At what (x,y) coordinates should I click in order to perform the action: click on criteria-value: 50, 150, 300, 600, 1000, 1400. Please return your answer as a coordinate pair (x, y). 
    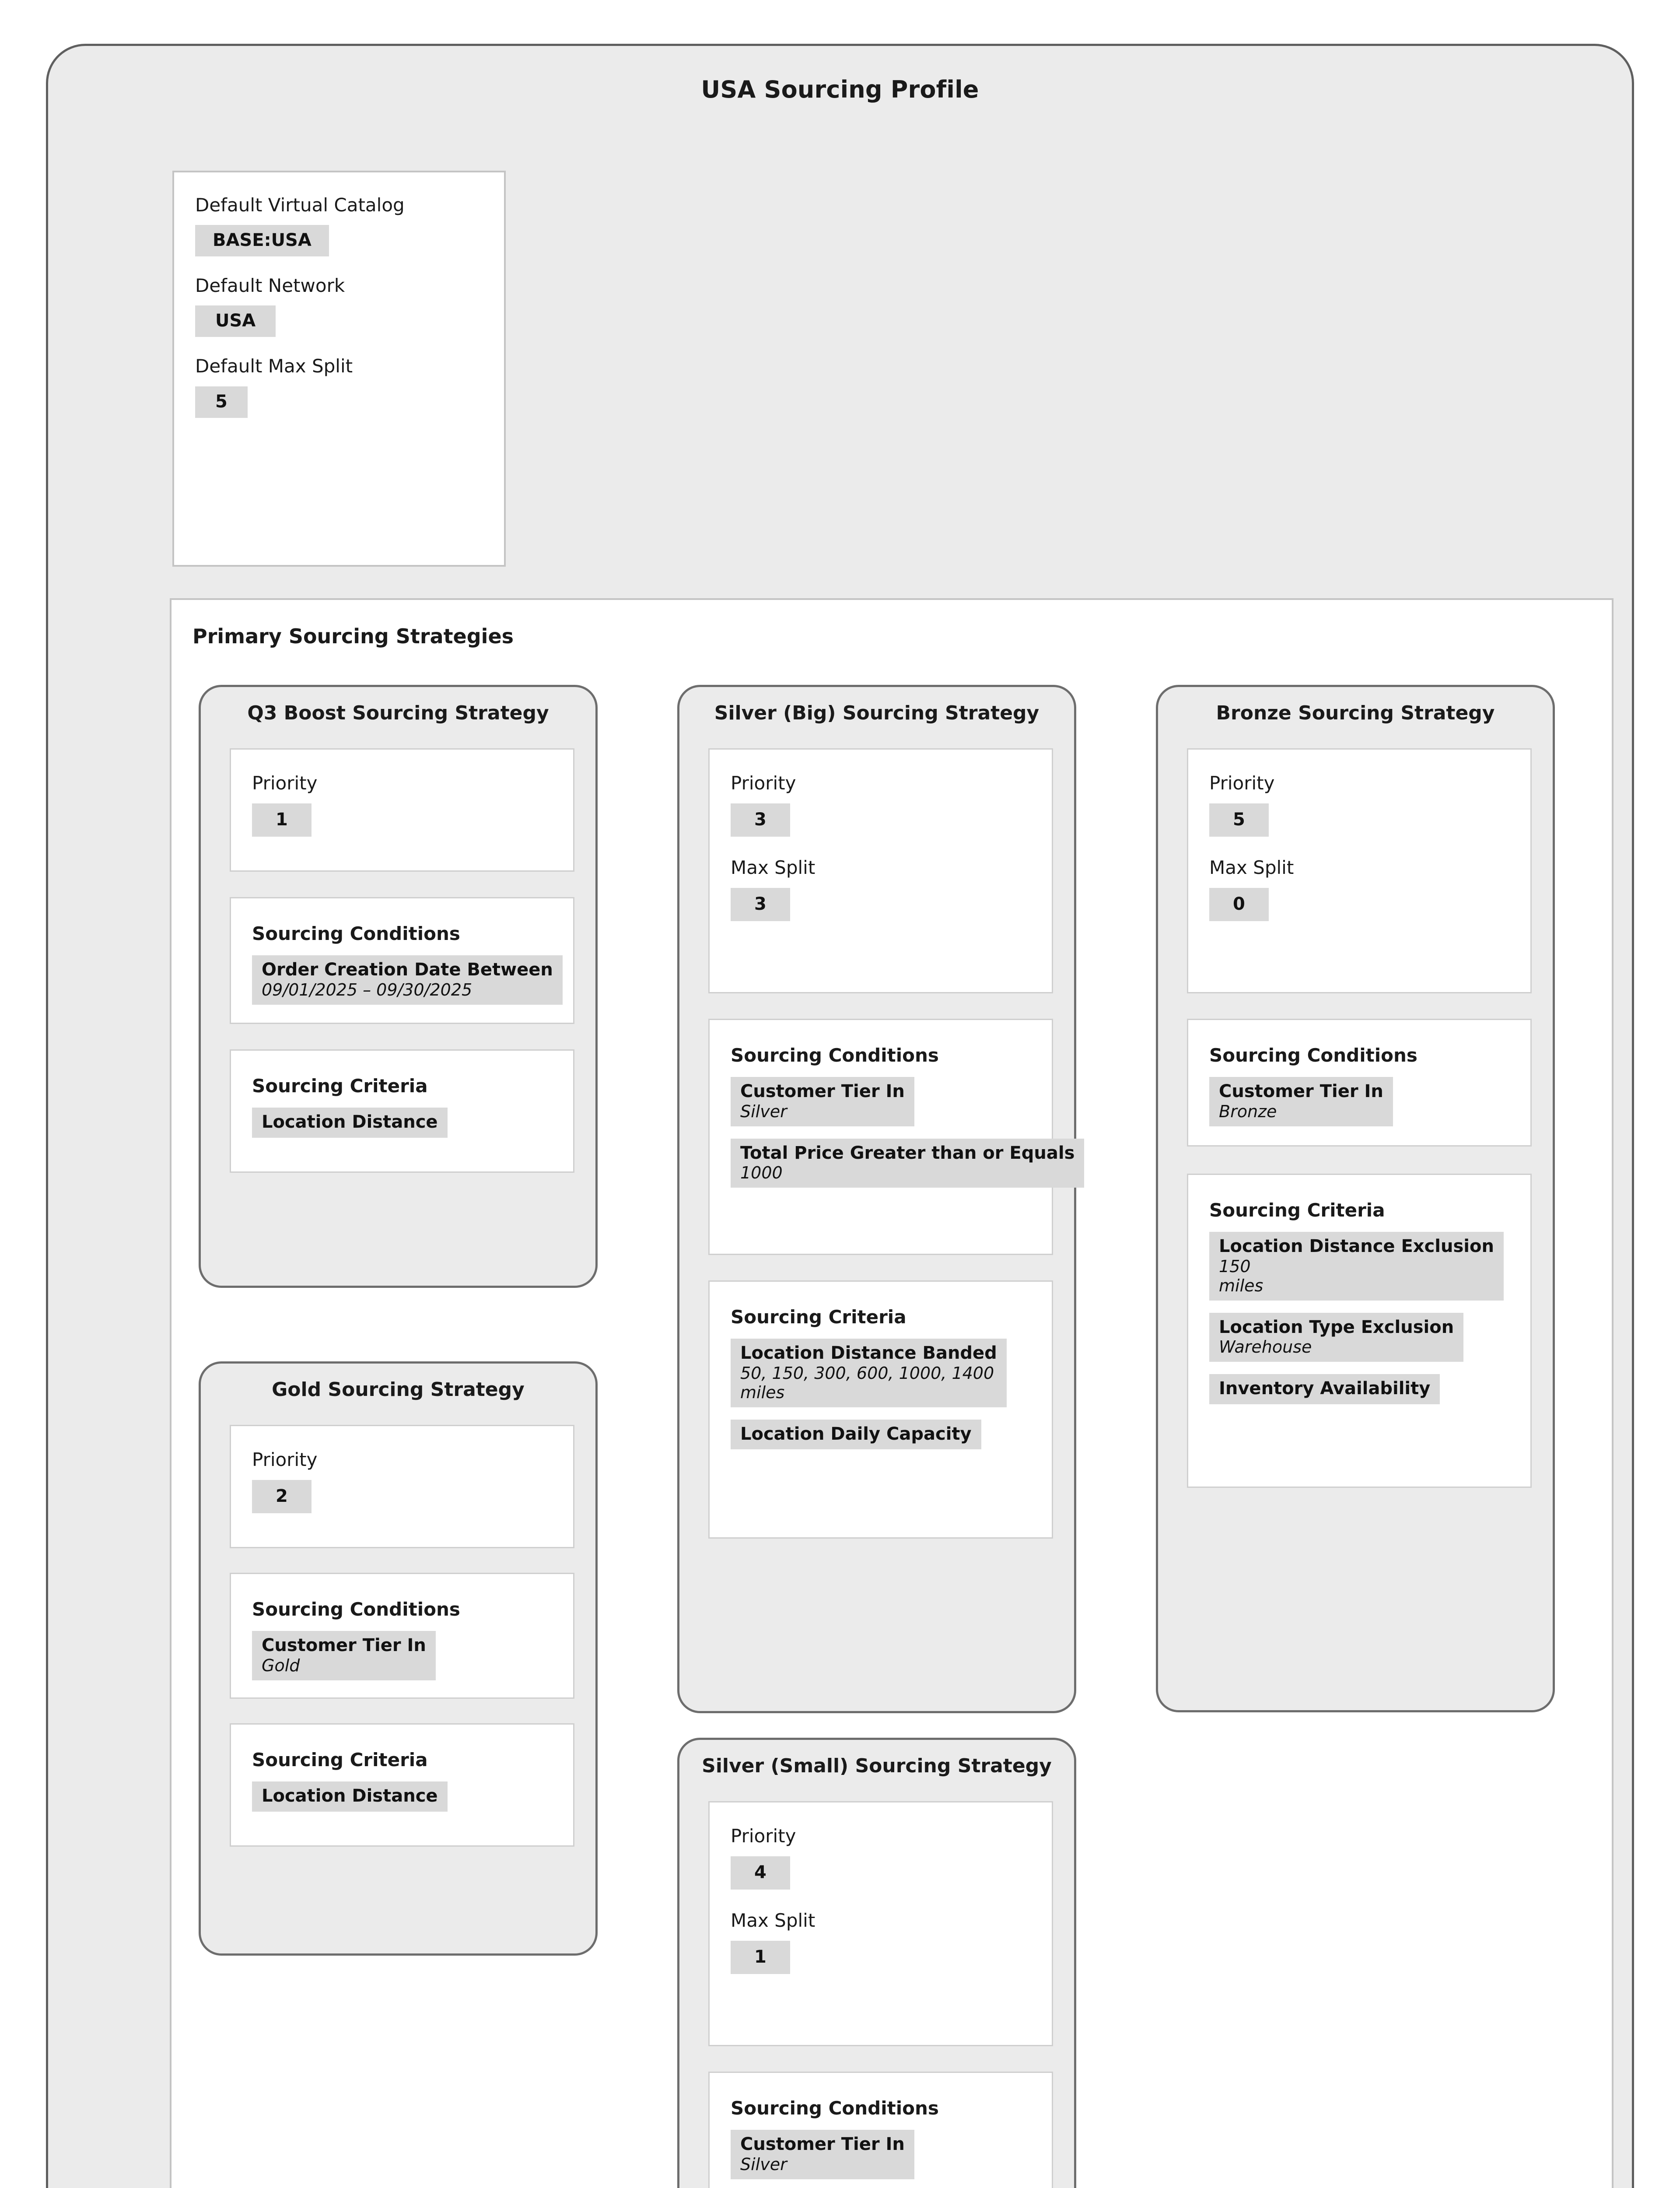
    Looking at the image, I should click on (867, 1373).